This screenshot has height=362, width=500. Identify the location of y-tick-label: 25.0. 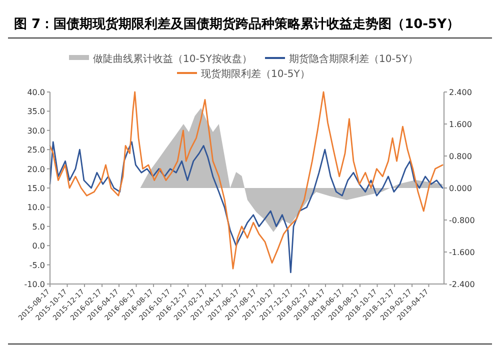
(36, 150).